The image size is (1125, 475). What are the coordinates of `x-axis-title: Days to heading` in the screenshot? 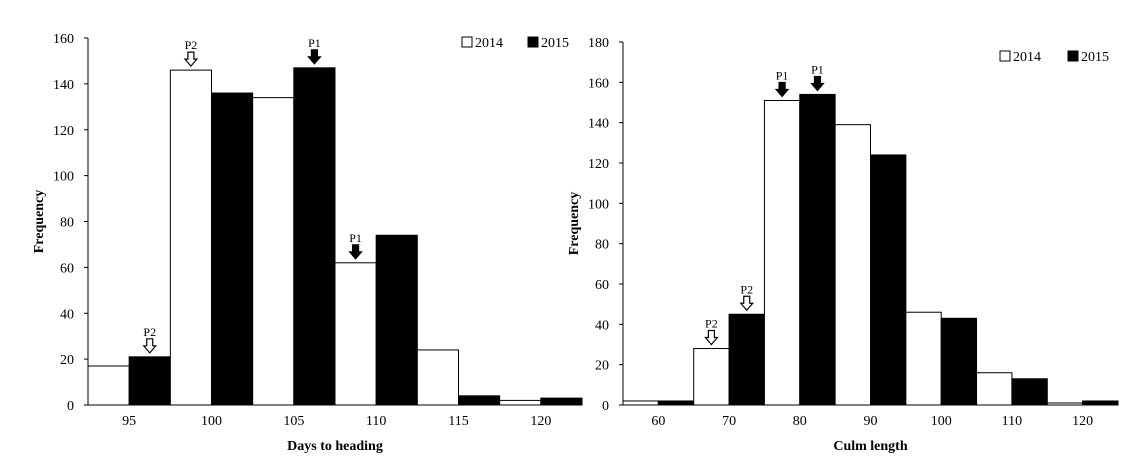 It's located at (335, 446).